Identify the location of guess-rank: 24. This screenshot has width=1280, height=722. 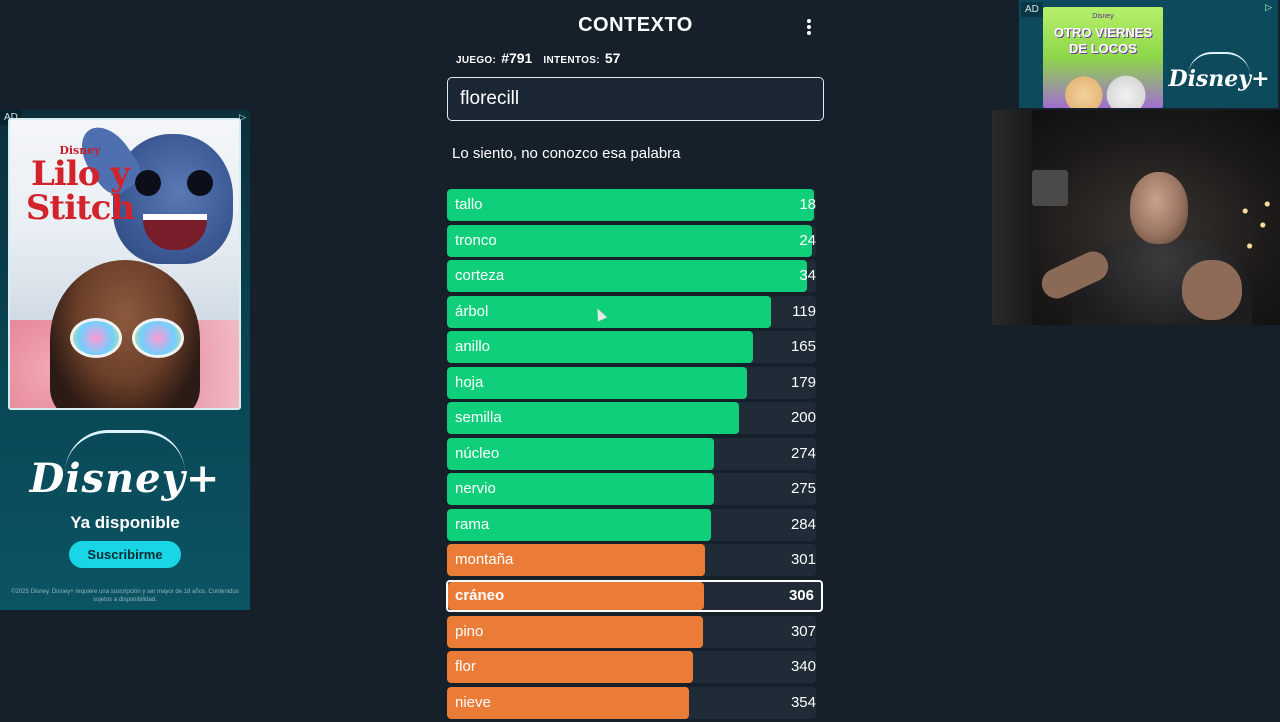
(807, 240).